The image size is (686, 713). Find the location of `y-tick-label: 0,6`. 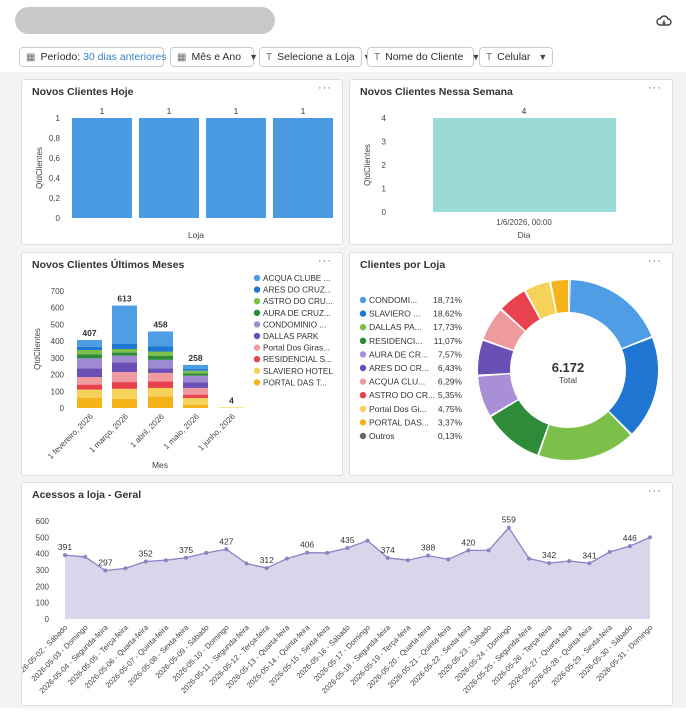

y-tick-label: 0,6 is located at coordinates (55, 158).